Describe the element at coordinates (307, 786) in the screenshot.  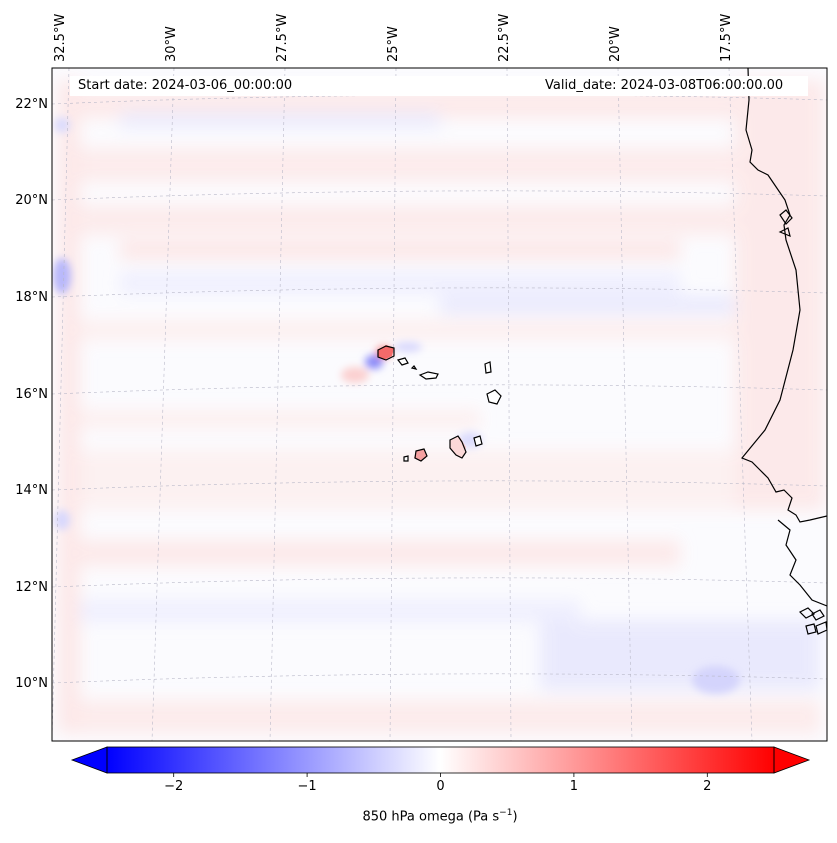
I see `colorbar-tick-label: −1` at that location.